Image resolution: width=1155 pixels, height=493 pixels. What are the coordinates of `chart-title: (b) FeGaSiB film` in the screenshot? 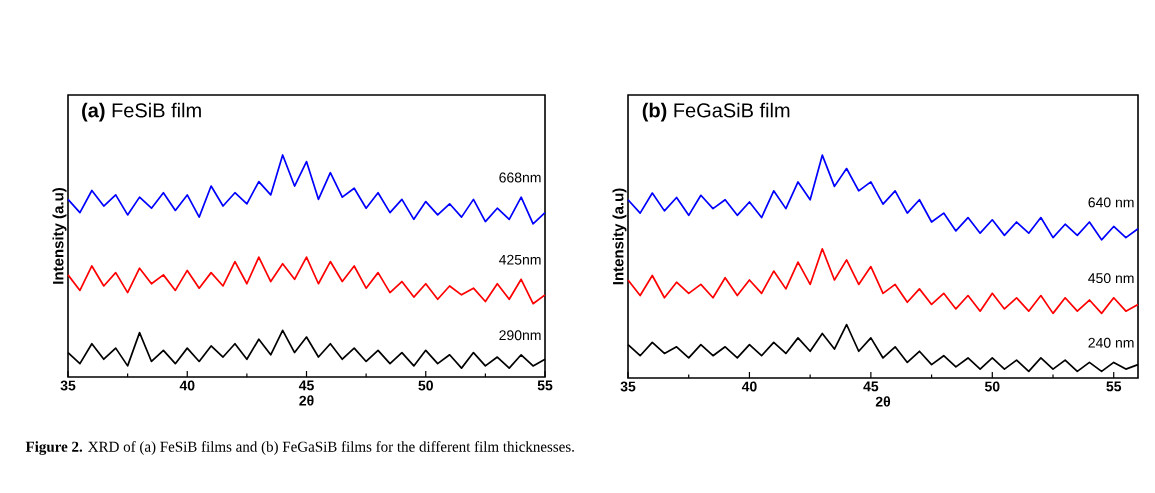 It's located at (716, 112).